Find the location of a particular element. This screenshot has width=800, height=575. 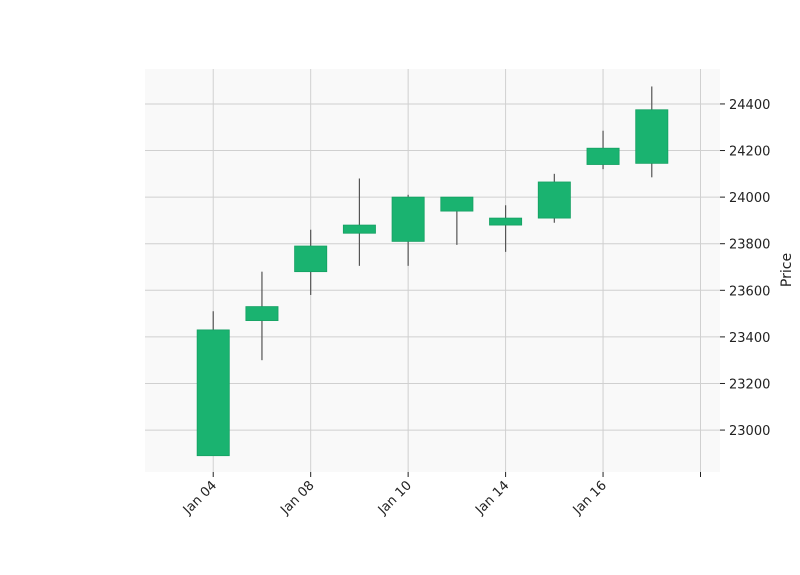

y-tick-label: 24000 is located at coordinates (749, 198).